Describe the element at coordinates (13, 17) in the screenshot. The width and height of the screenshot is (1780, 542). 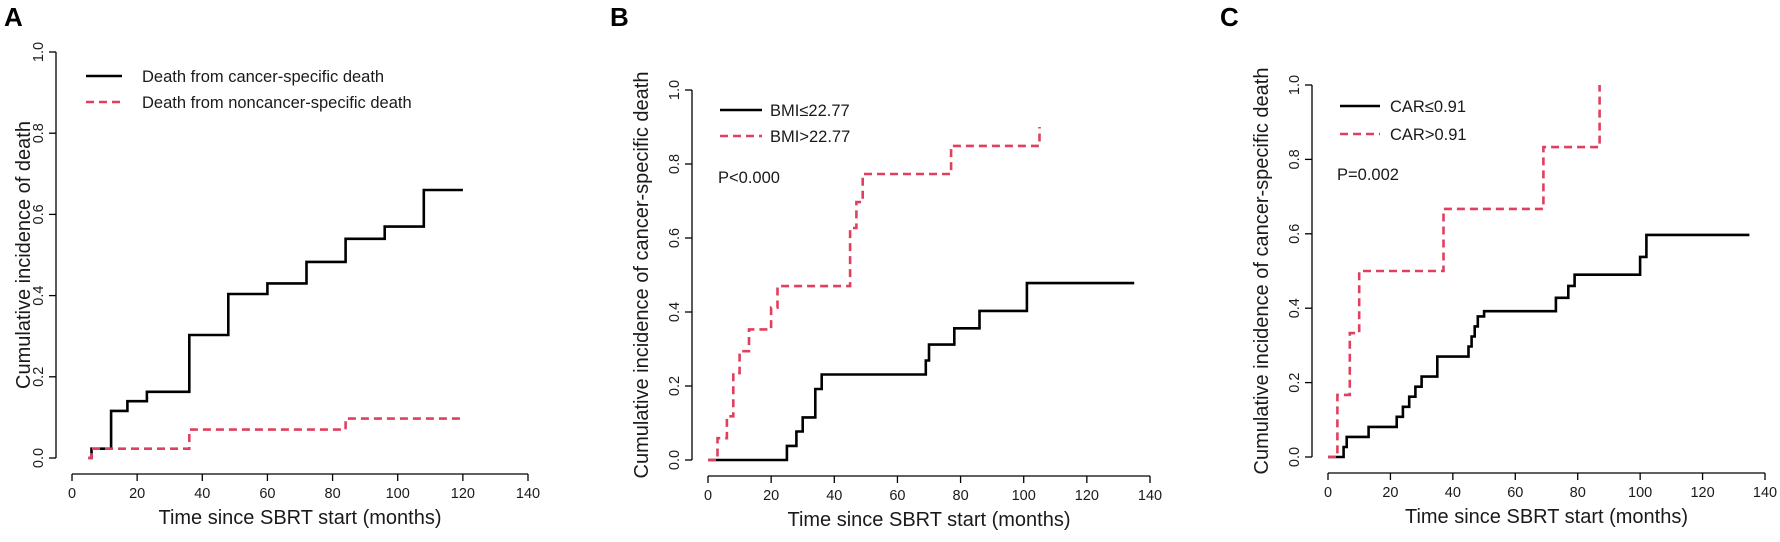
I see `panel-letter: A` at that location.